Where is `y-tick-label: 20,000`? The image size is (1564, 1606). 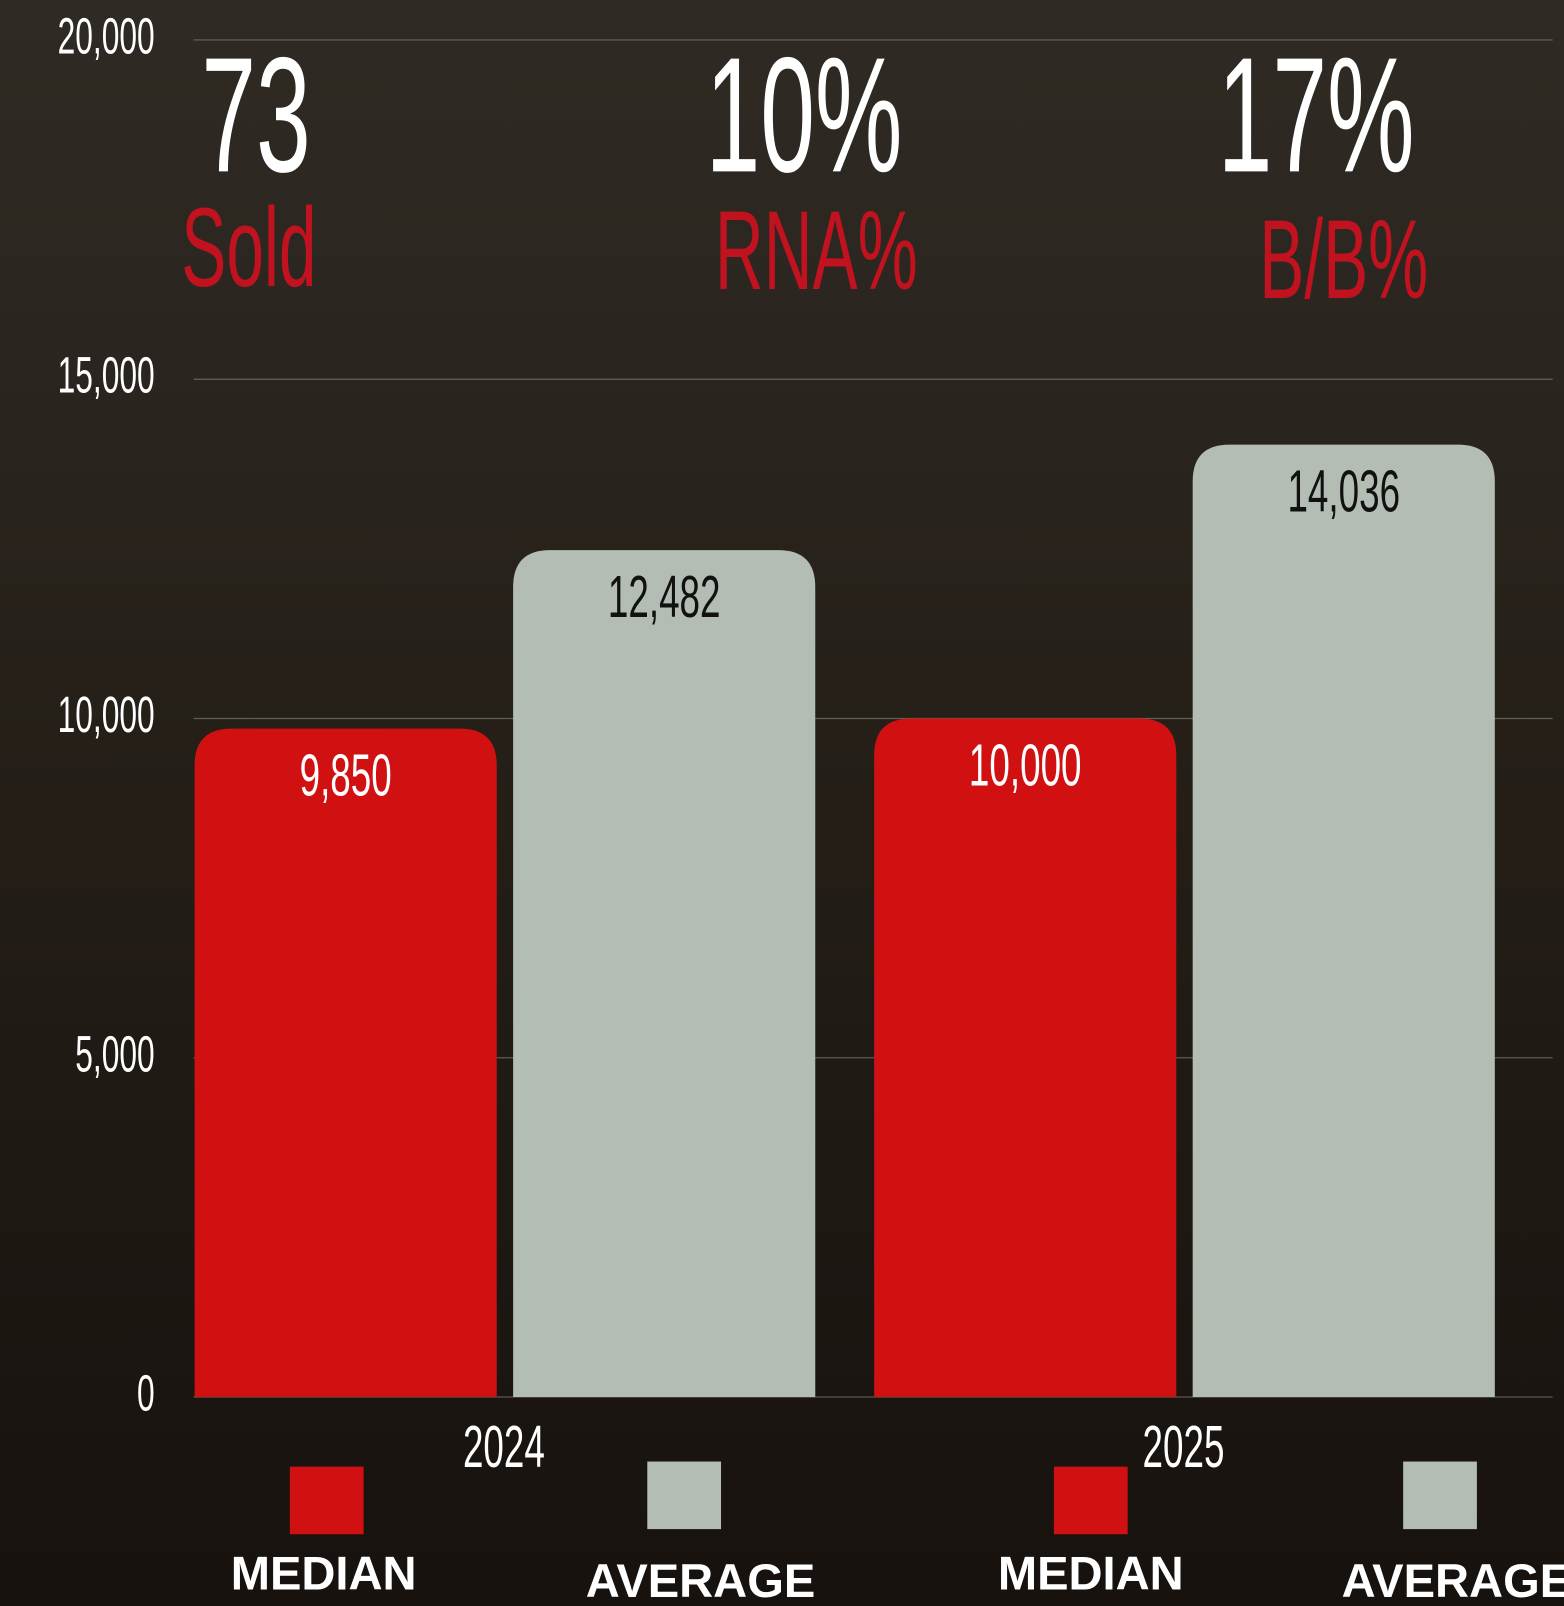 y-tick-label: 20,000 is located at coordinates (106, 37).